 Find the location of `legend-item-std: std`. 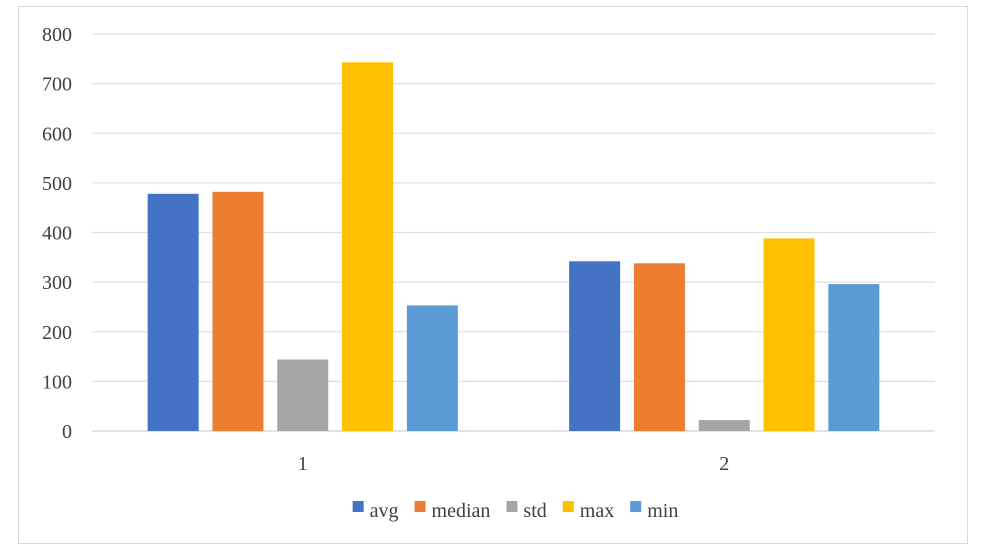

legend-item-std: std is located at coordinates (526, 511).